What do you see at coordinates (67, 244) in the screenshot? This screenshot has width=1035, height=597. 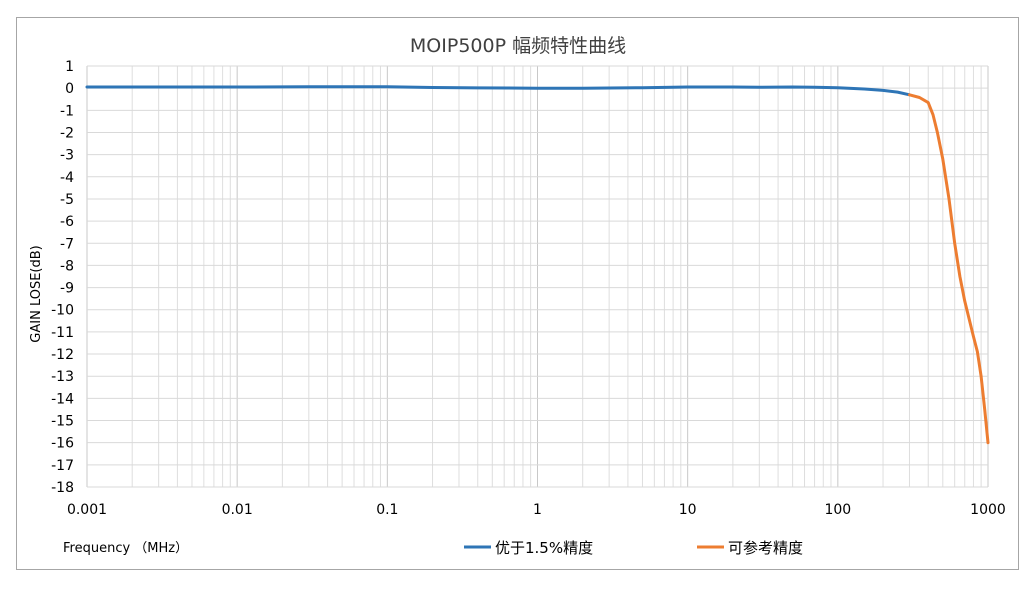 I see `y-tick-label: -7` at bounding box center [67, 244].